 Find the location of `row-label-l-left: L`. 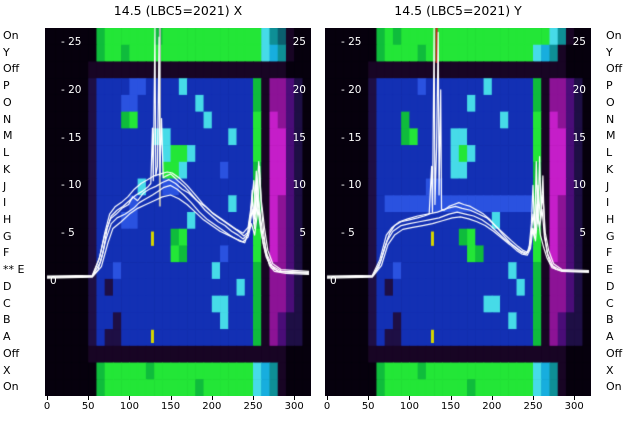

row-label-l-left: L is located at coordinates (6, 153).